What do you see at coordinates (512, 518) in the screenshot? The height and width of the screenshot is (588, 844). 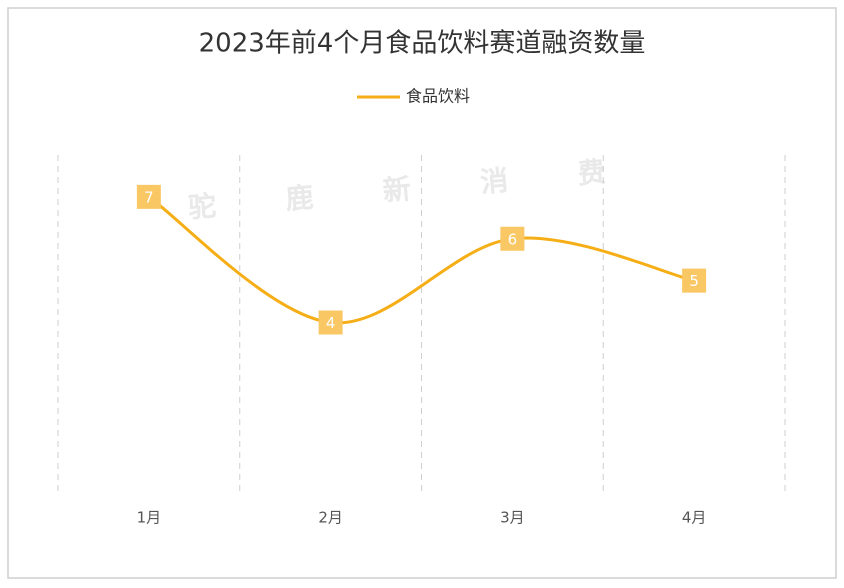 I see `x-tick-label: 3月` at bounding box center [512, 518].